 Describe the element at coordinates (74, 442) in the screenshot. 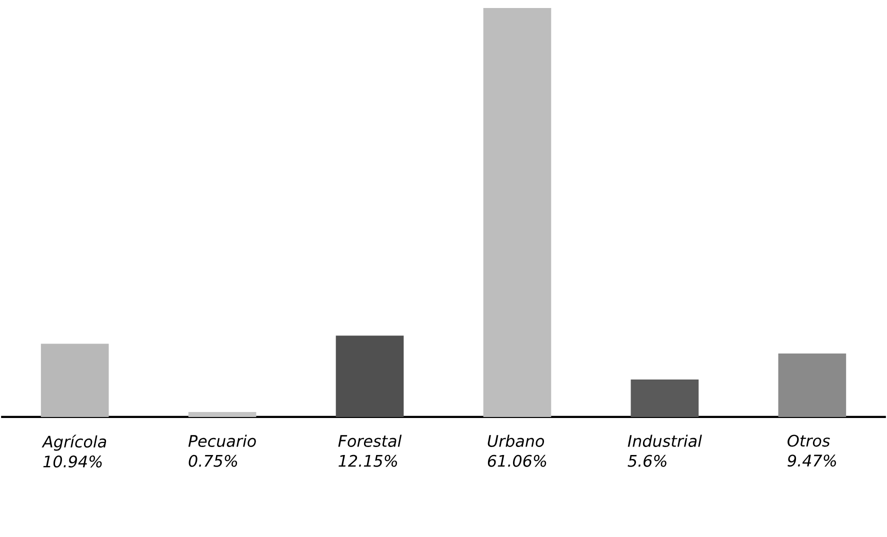

I see `x-tick-label: Agrícola` at that location.